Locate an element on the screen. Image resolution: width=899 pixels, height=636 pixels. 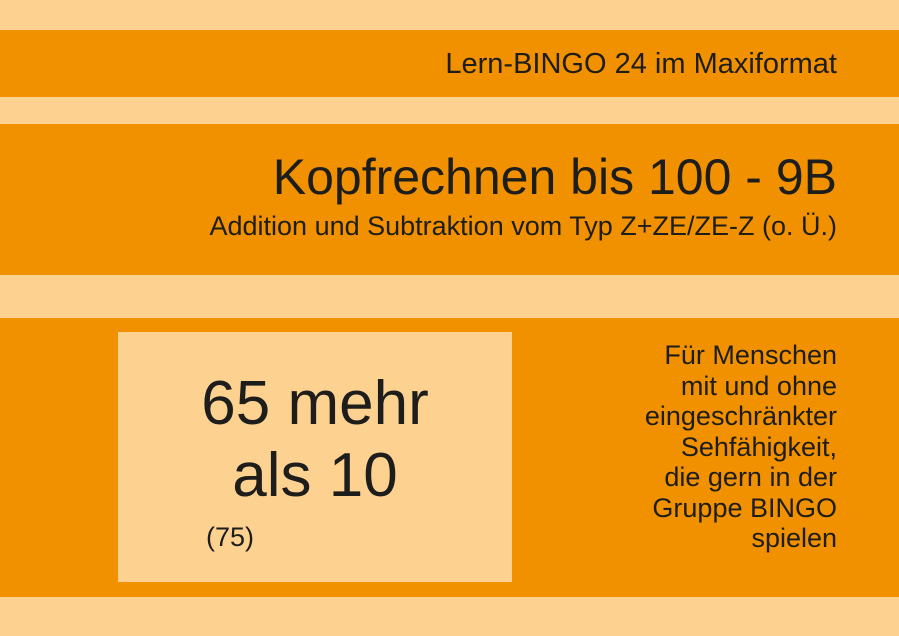
series-label: Lern-BINGO 24 im Maxiformat is located at coordinates (641, 64).